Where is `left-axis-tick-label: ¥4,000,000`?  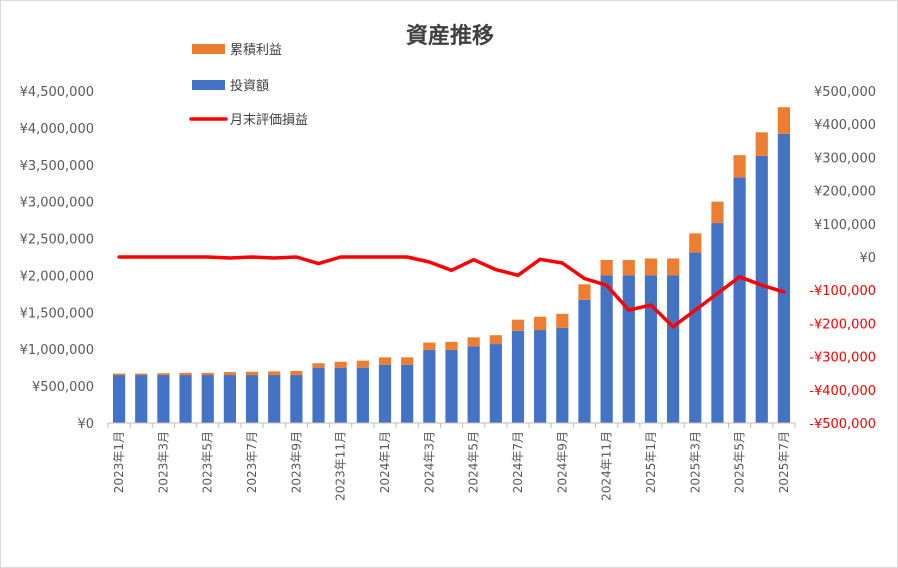
left-axis-tick-label: ¥4,000,000 is located at coordinates (57, 129).